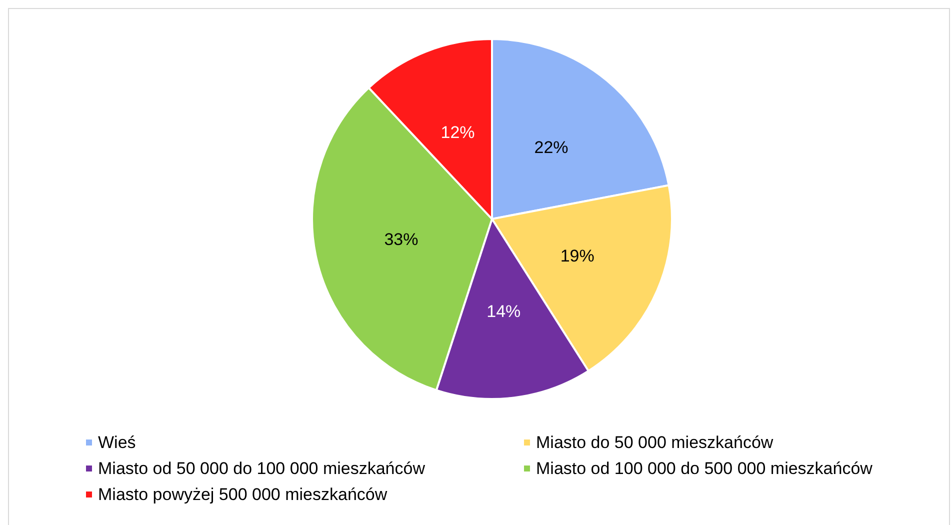 This screenshot has width=952, height=525. What do you see at coordinates (655, 442) in the screenshot?
I see `legend-label: Miasto do 50 000 mieszkańców` at bounding box center [655, 442].